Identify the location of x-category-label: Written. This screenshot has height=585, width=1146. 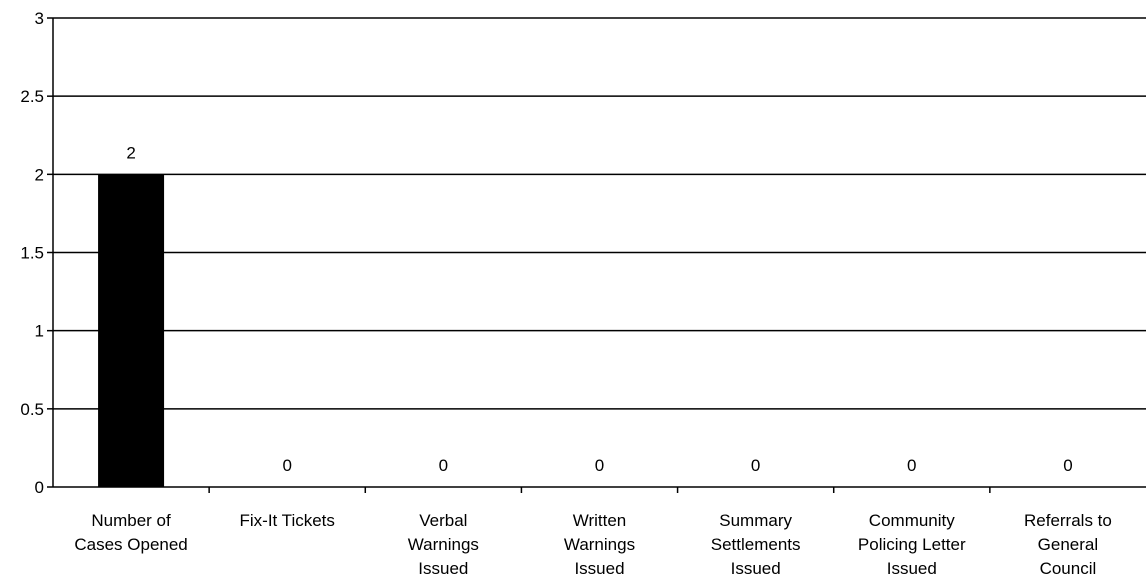
(600, 520).